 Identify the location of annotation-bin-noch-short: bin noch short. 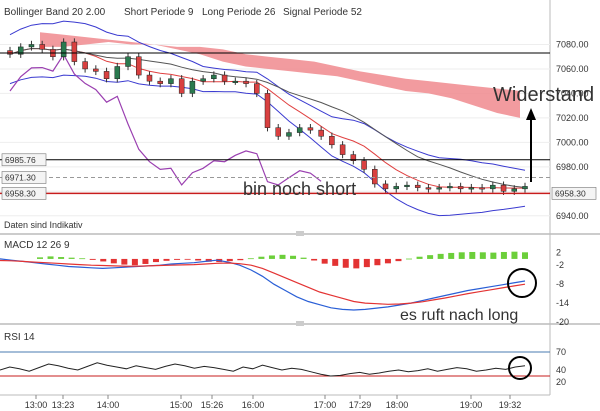
(299, 189).